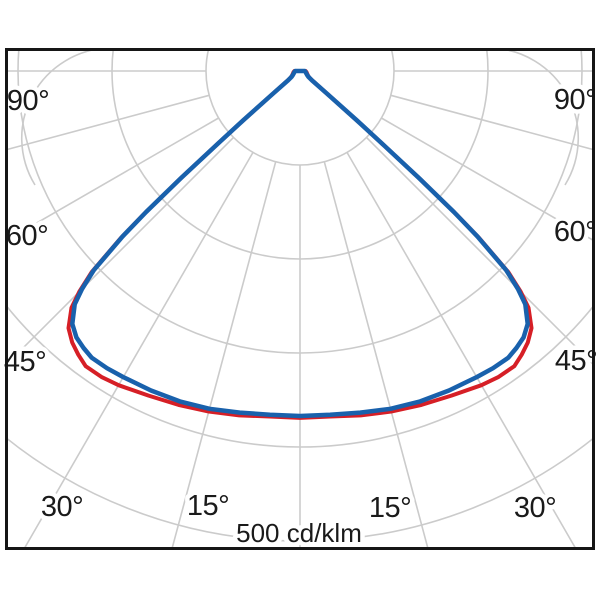 The width and height of the screenshot is (600, 600). What do you see at coordinates (390, 508) in the screenshot?
I see `angle-label-right-15deg: 15°` at bounding box center [390, 508].